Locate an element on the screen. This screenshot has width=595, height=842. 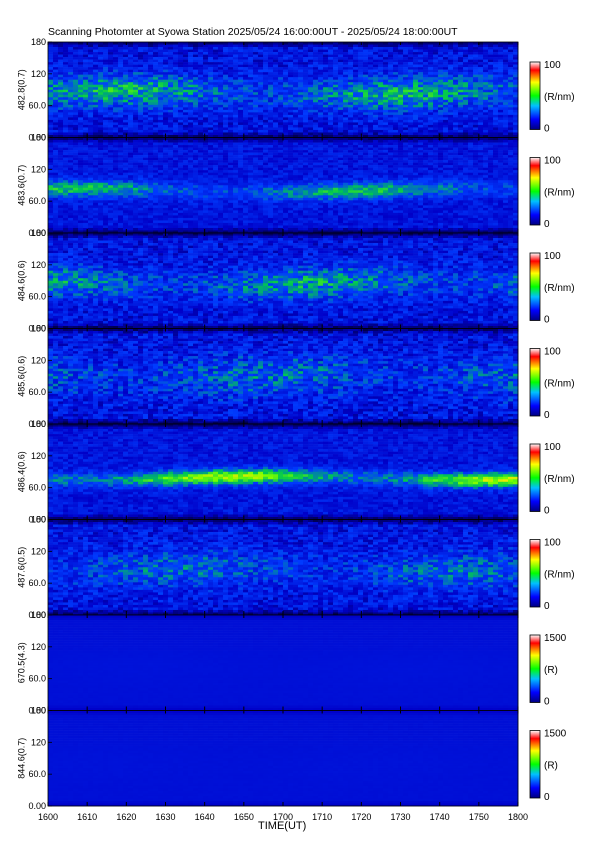
x-tick-label: 1630 is located at coordinates (165, 817).